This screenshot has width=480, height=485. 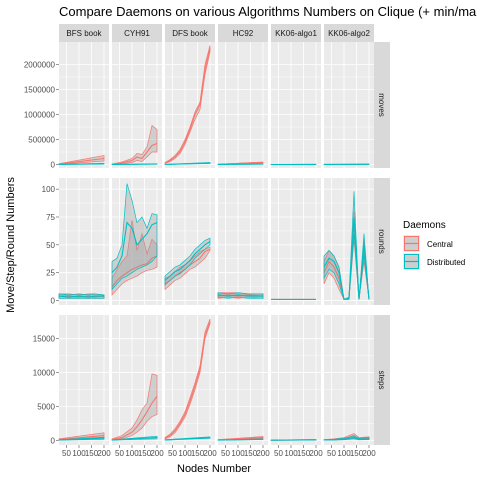 What do you see at coordinates (44, 339) in the screenshot?
I see `y-tick-label: 15000` at bounding box center [44, 339].